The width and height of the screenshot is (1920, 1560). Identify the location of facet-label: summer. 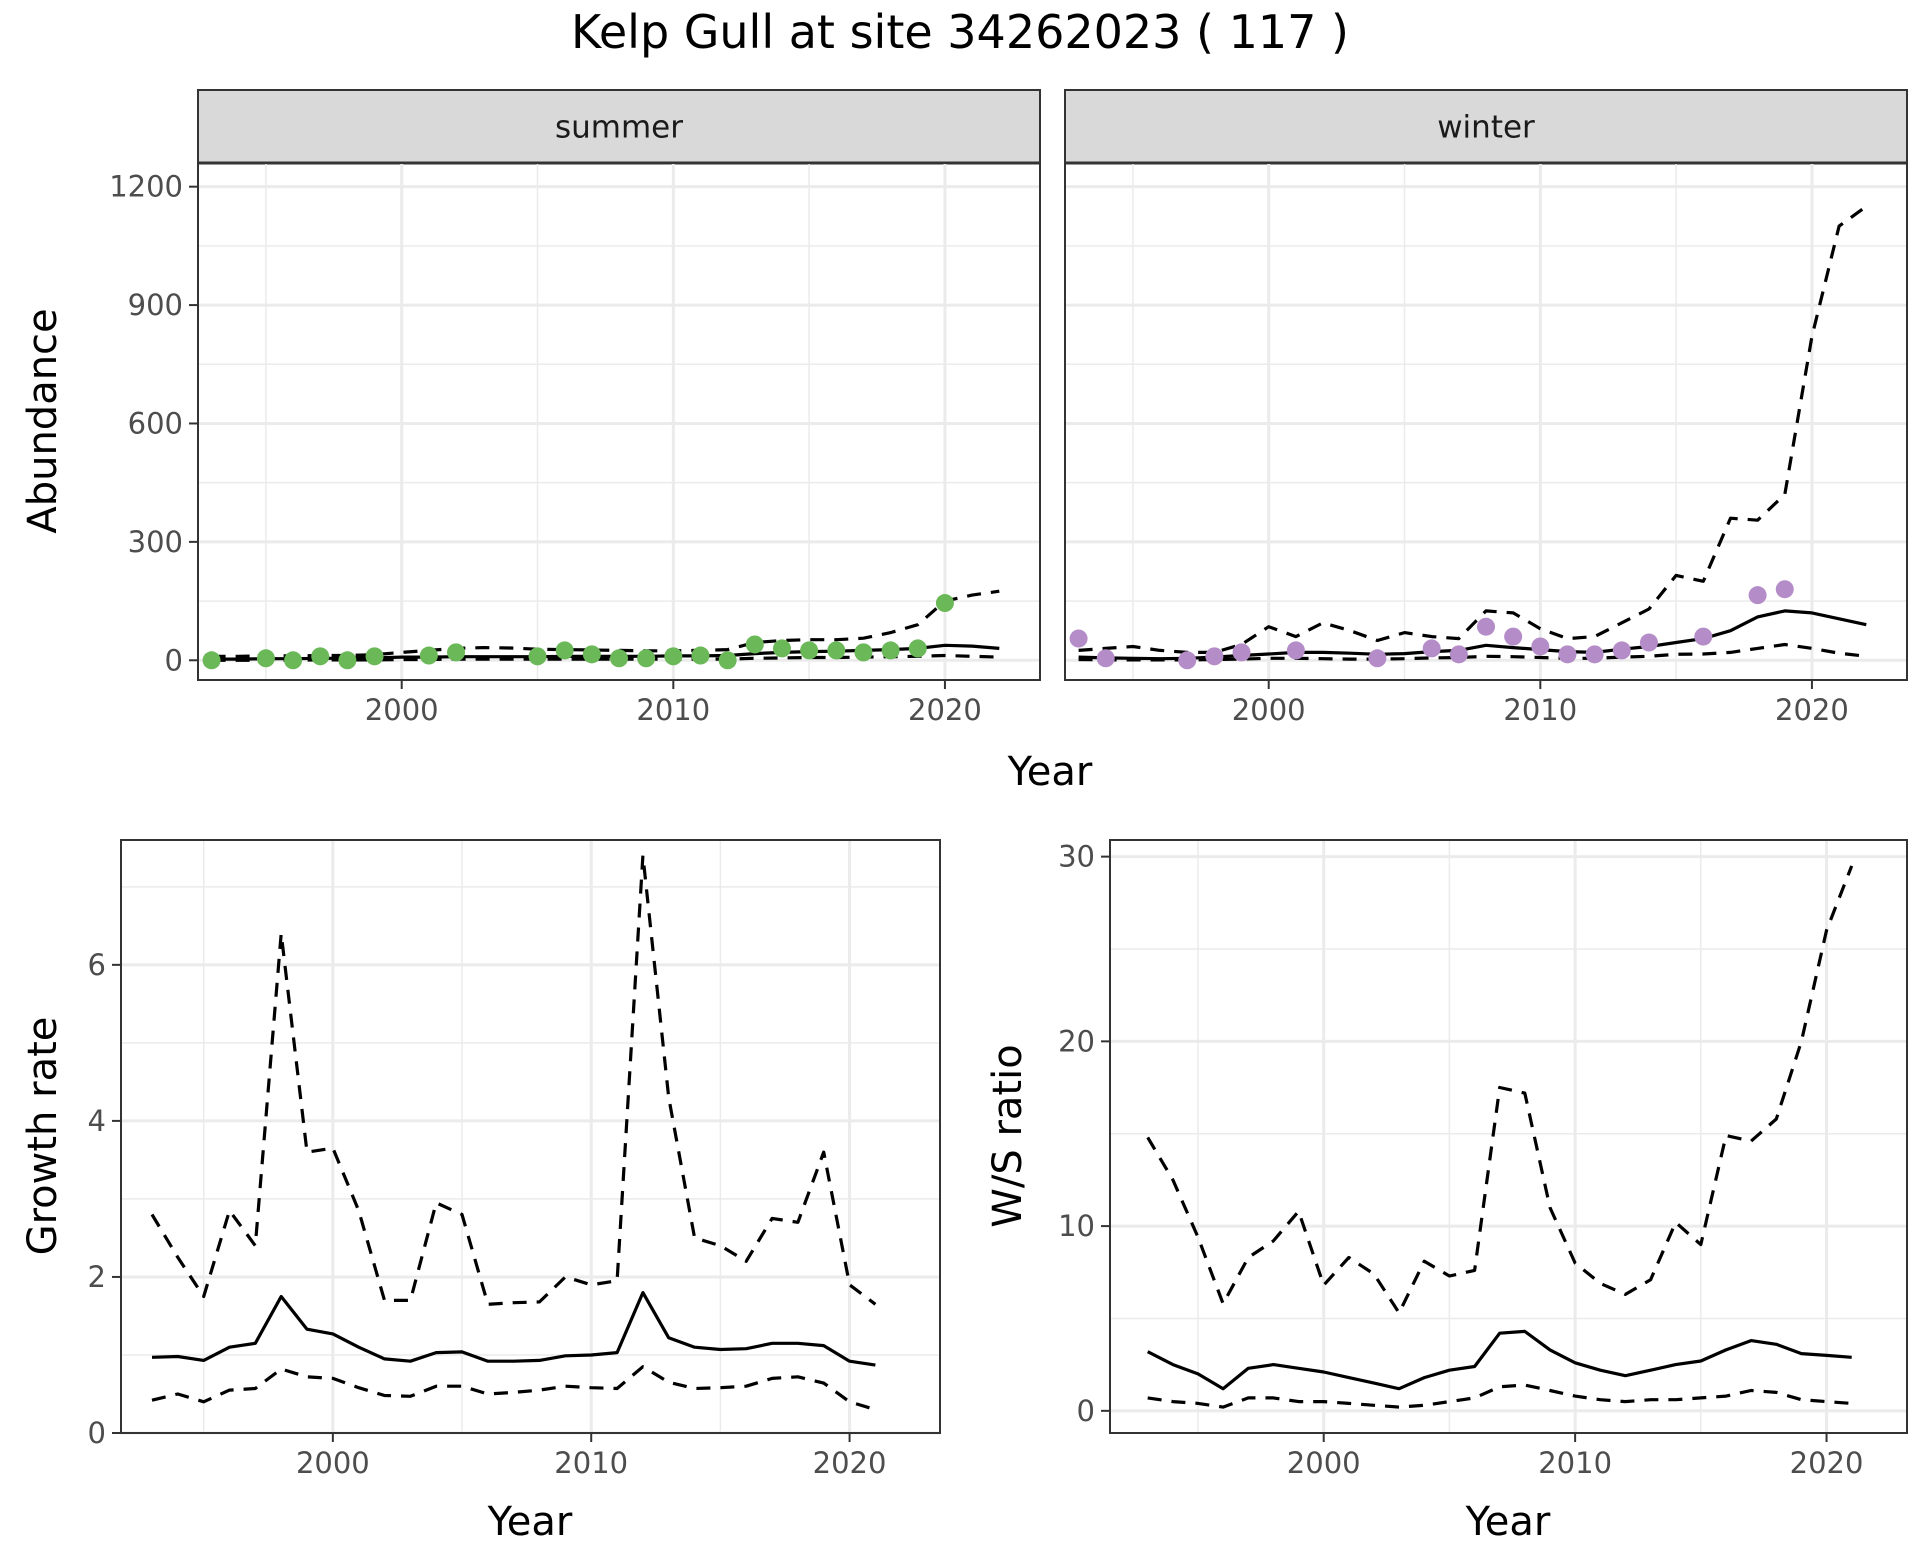
(619, 128).